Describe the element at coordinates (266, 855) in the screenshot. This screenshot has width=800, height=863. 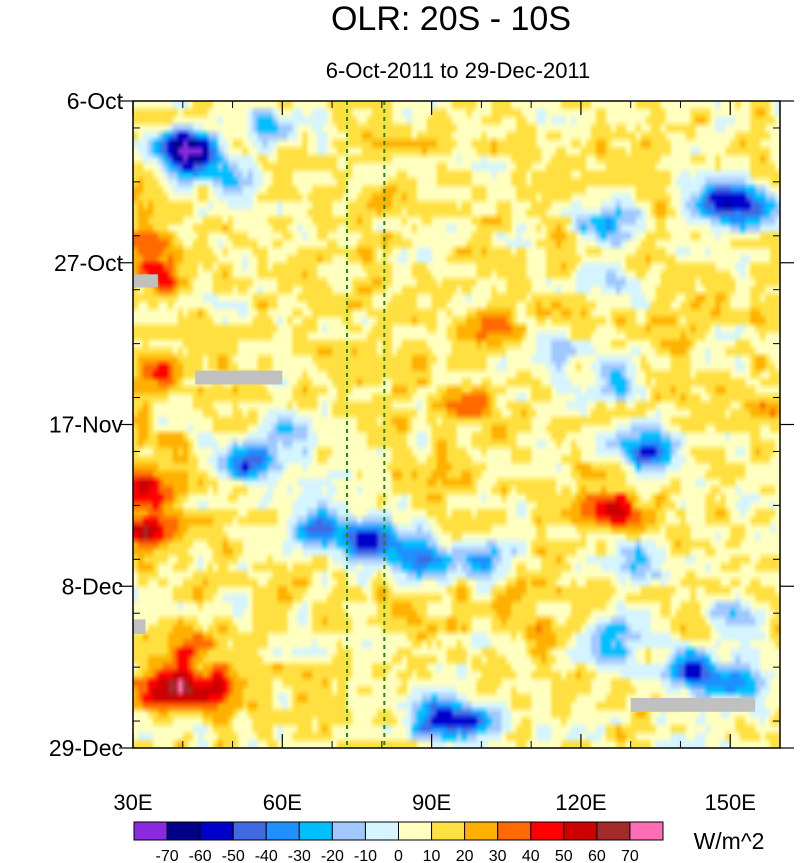
I see `colorbar-label: -40` at that location.